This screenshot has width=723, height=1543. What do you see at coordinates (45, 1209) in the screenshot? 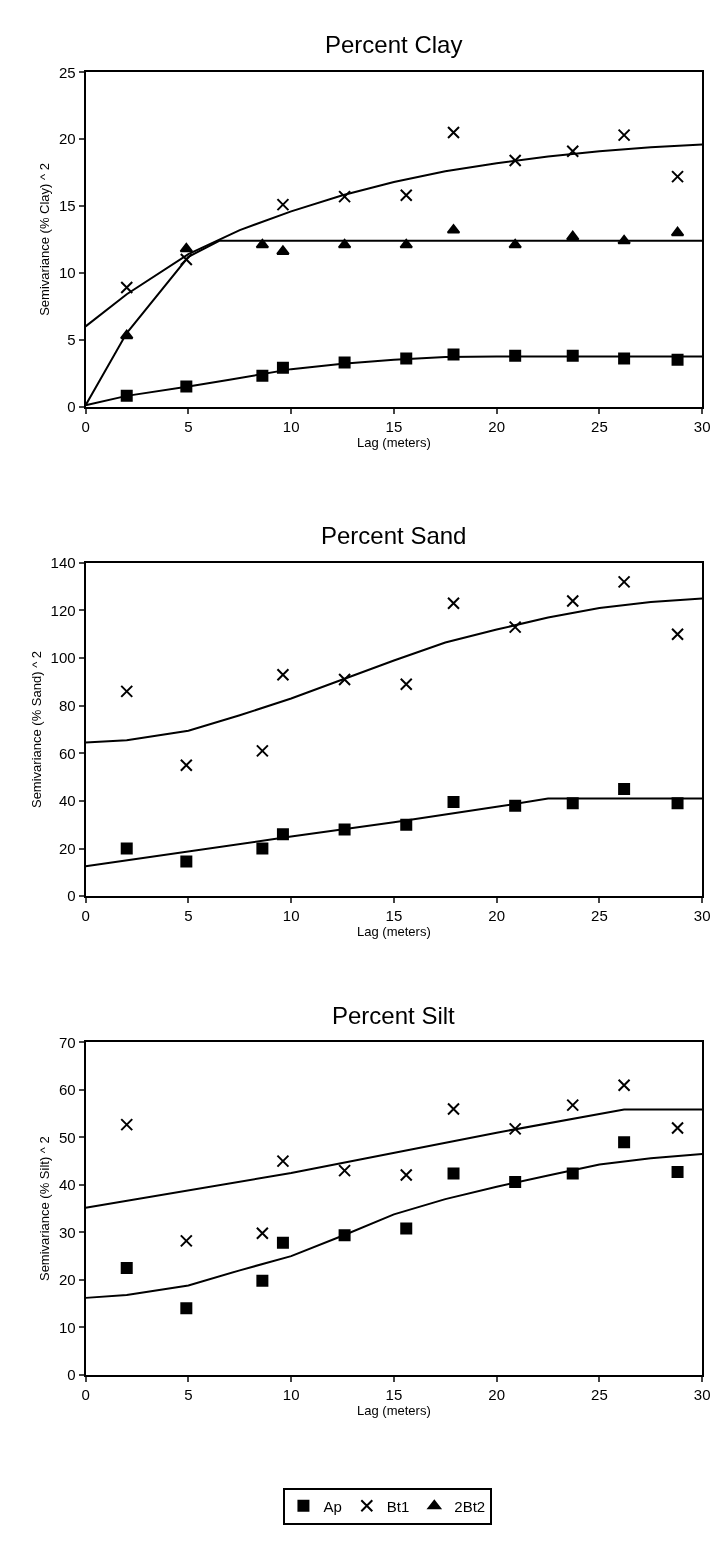
I see `y-axis-title: Semivariance (% Silt) ^ 2` at bounding box center [45, 1209].